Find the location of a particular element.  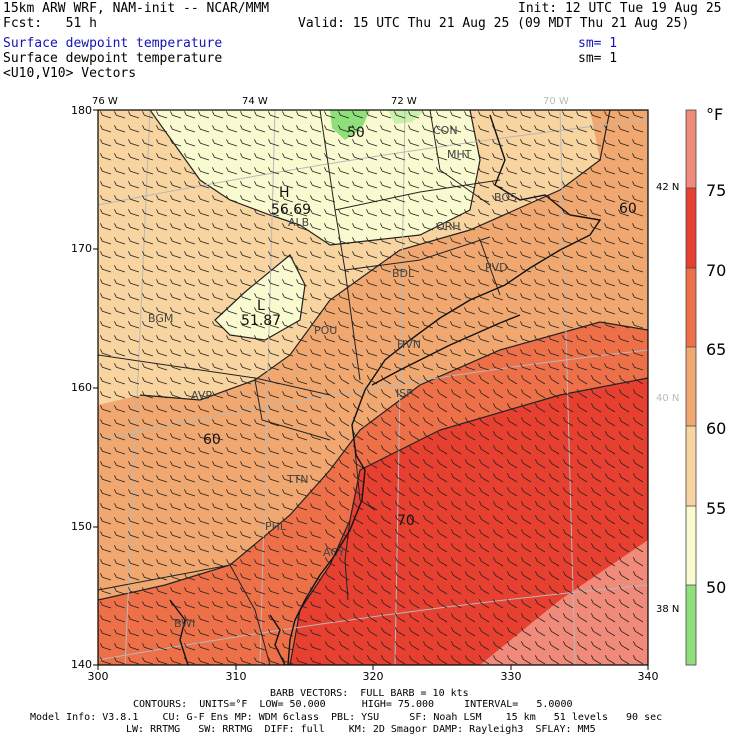

y-tick-label: 180 is located at coordinates (81, 110).